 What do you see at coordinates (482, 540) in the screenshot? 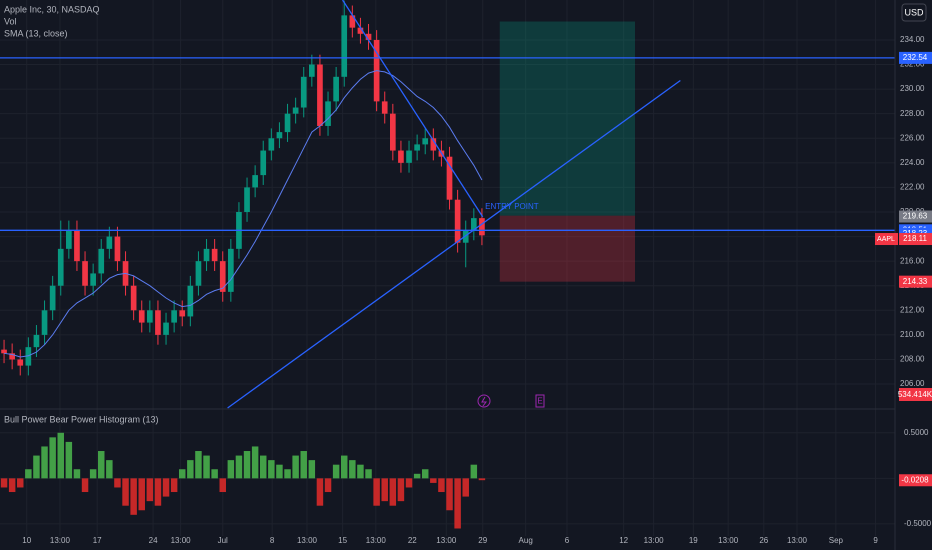
I see `x-tick-label: 29` at bounding box center [482, 540].